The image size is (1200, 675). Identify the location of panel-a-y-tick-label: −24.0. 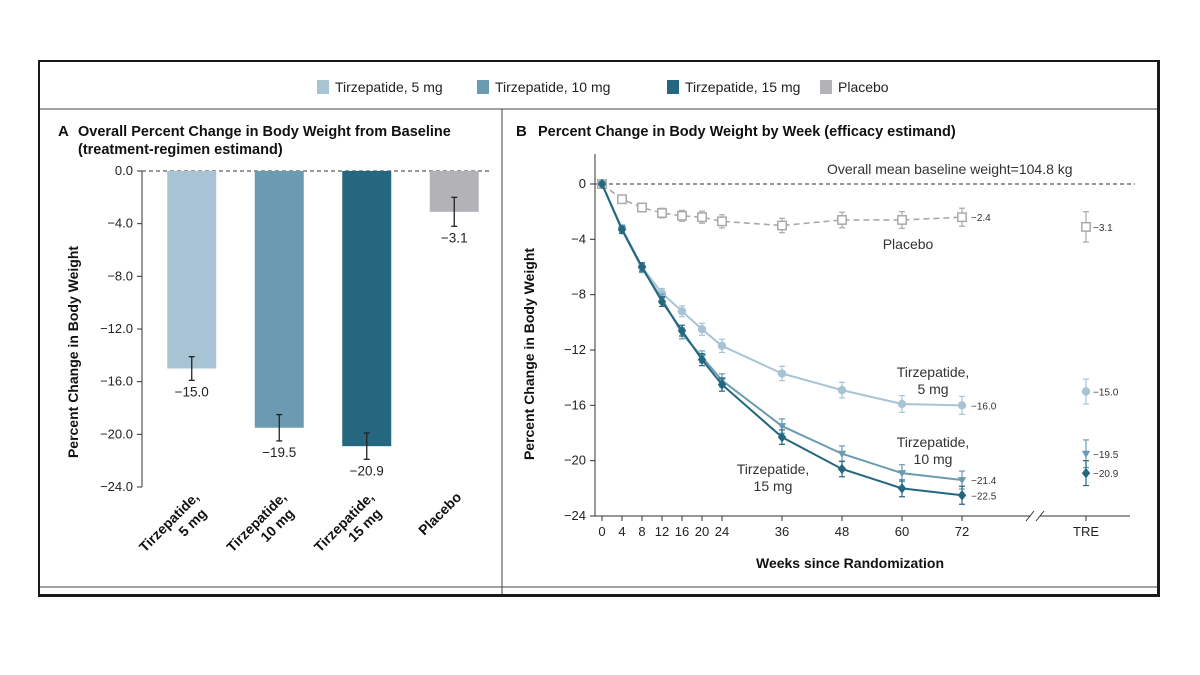
(116, 486).